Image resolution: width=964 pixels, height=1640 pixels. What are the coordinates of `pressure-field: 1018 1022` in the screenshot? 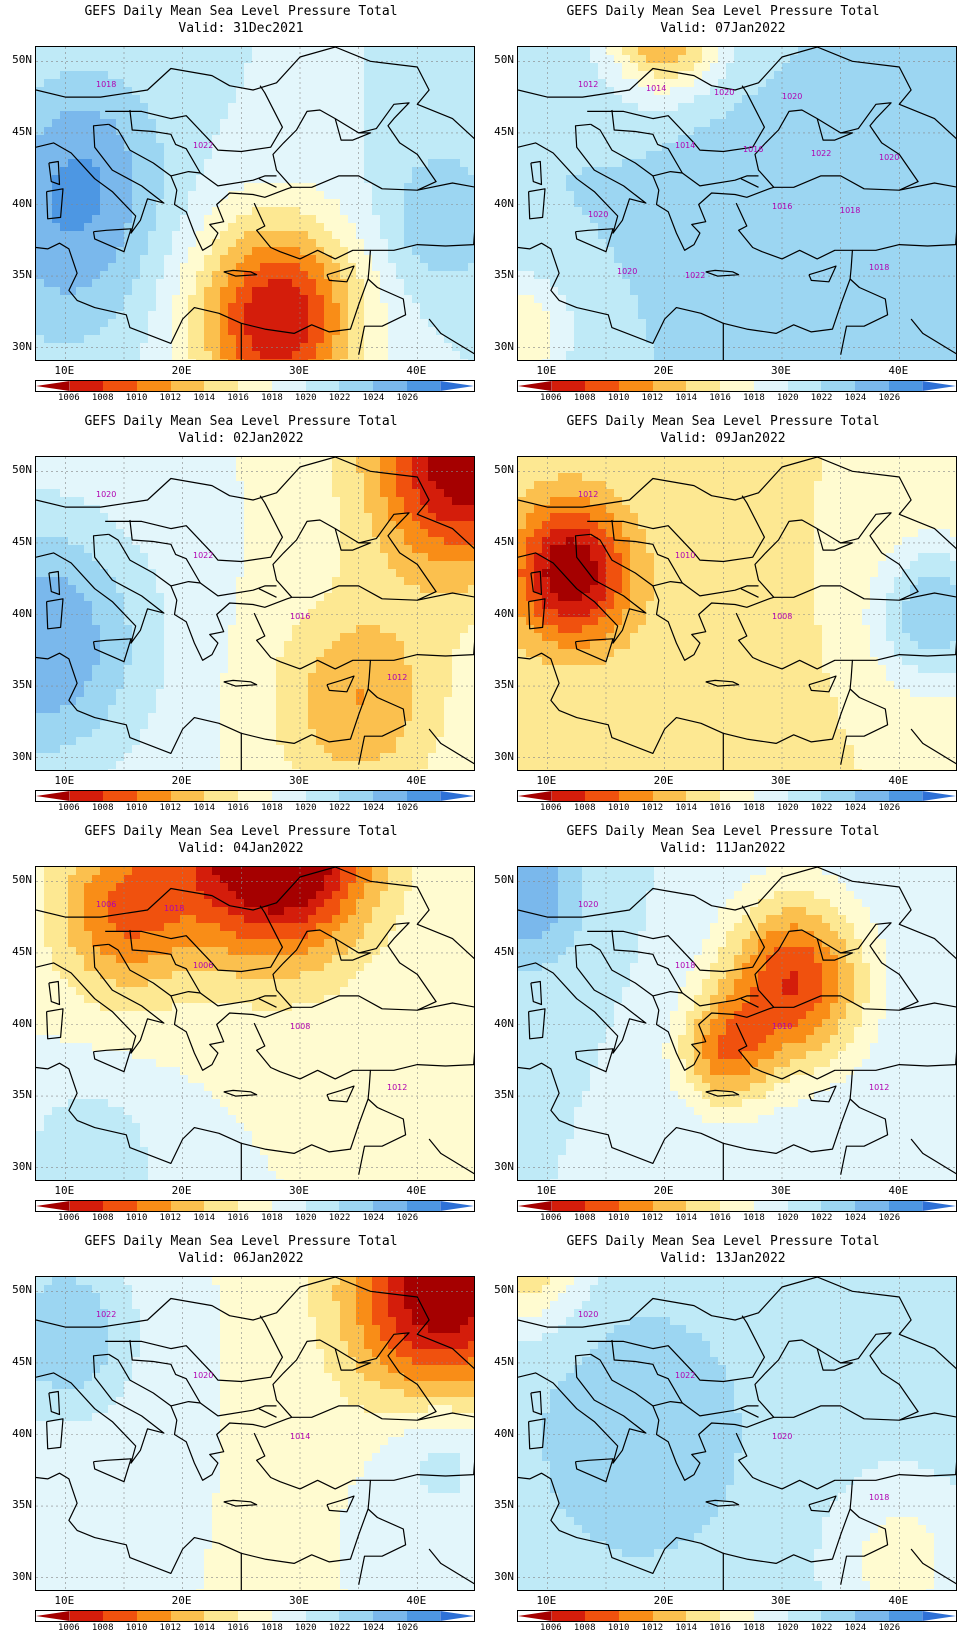 It's located at (255, 203).